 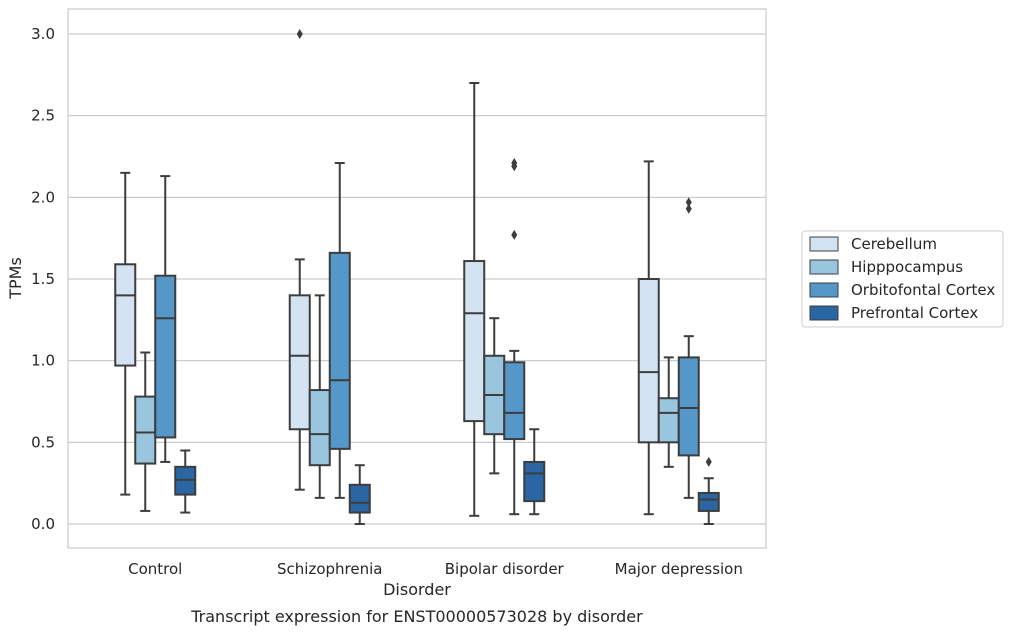 I want to click on legend-label: Hipppocampus, so click(x=907, y=267).